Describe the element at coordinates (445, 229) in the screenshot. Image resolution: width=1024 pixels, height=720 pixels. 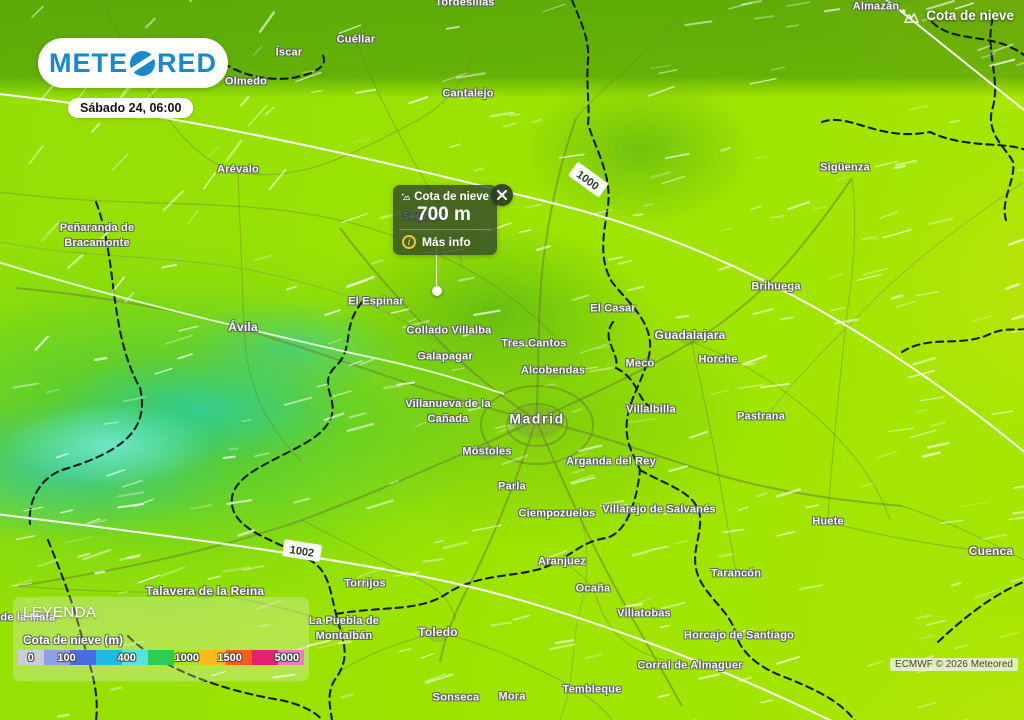
I see `tooltip-divider` at that location.